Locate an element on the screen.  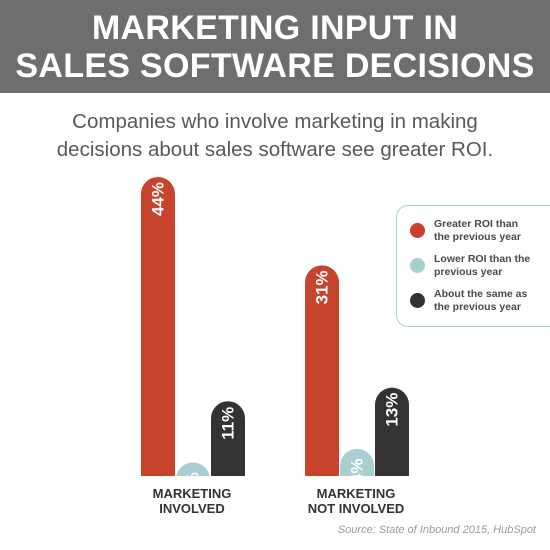
legend-label-line: About the same as is located at coordinates (481, 294).